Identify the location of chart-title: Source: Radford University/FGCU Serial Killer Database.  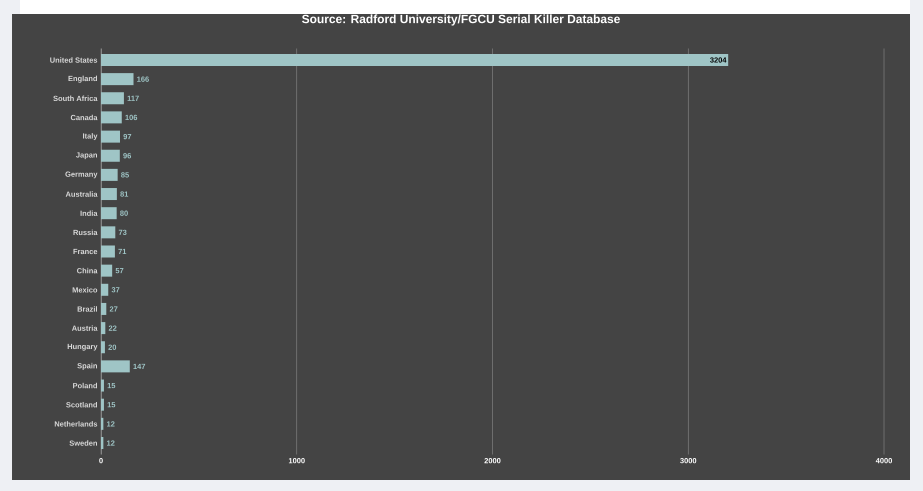
(461, 20).